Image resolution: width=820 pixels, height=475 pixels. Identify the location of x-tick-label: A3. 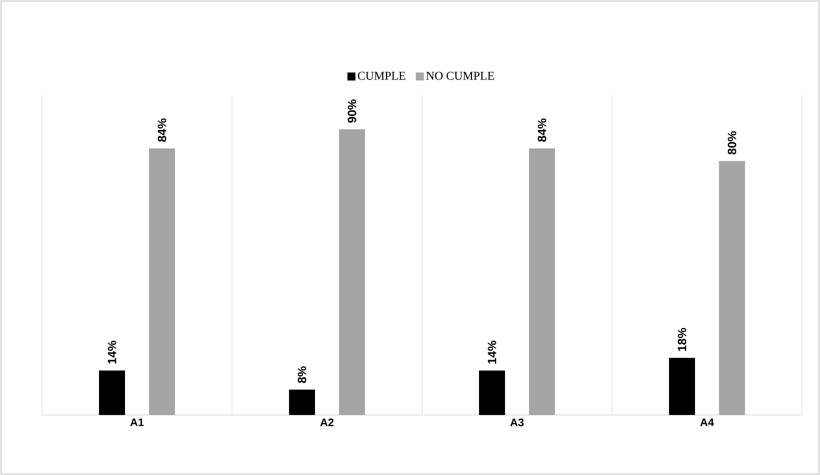
(517, 422).